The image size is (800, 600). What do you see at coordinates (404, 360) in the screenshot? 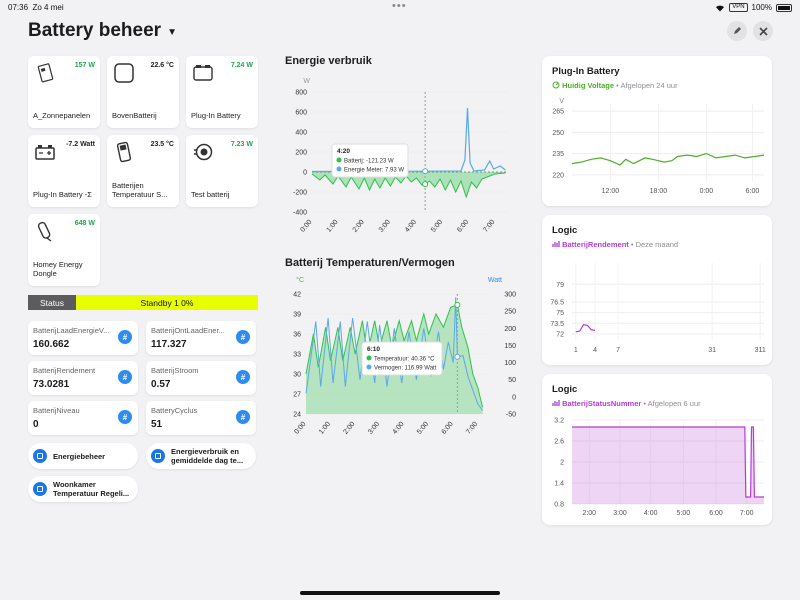
I see `tooltip-line: Temperatuur: 40.36 °C` at bounding box center [404, 360].